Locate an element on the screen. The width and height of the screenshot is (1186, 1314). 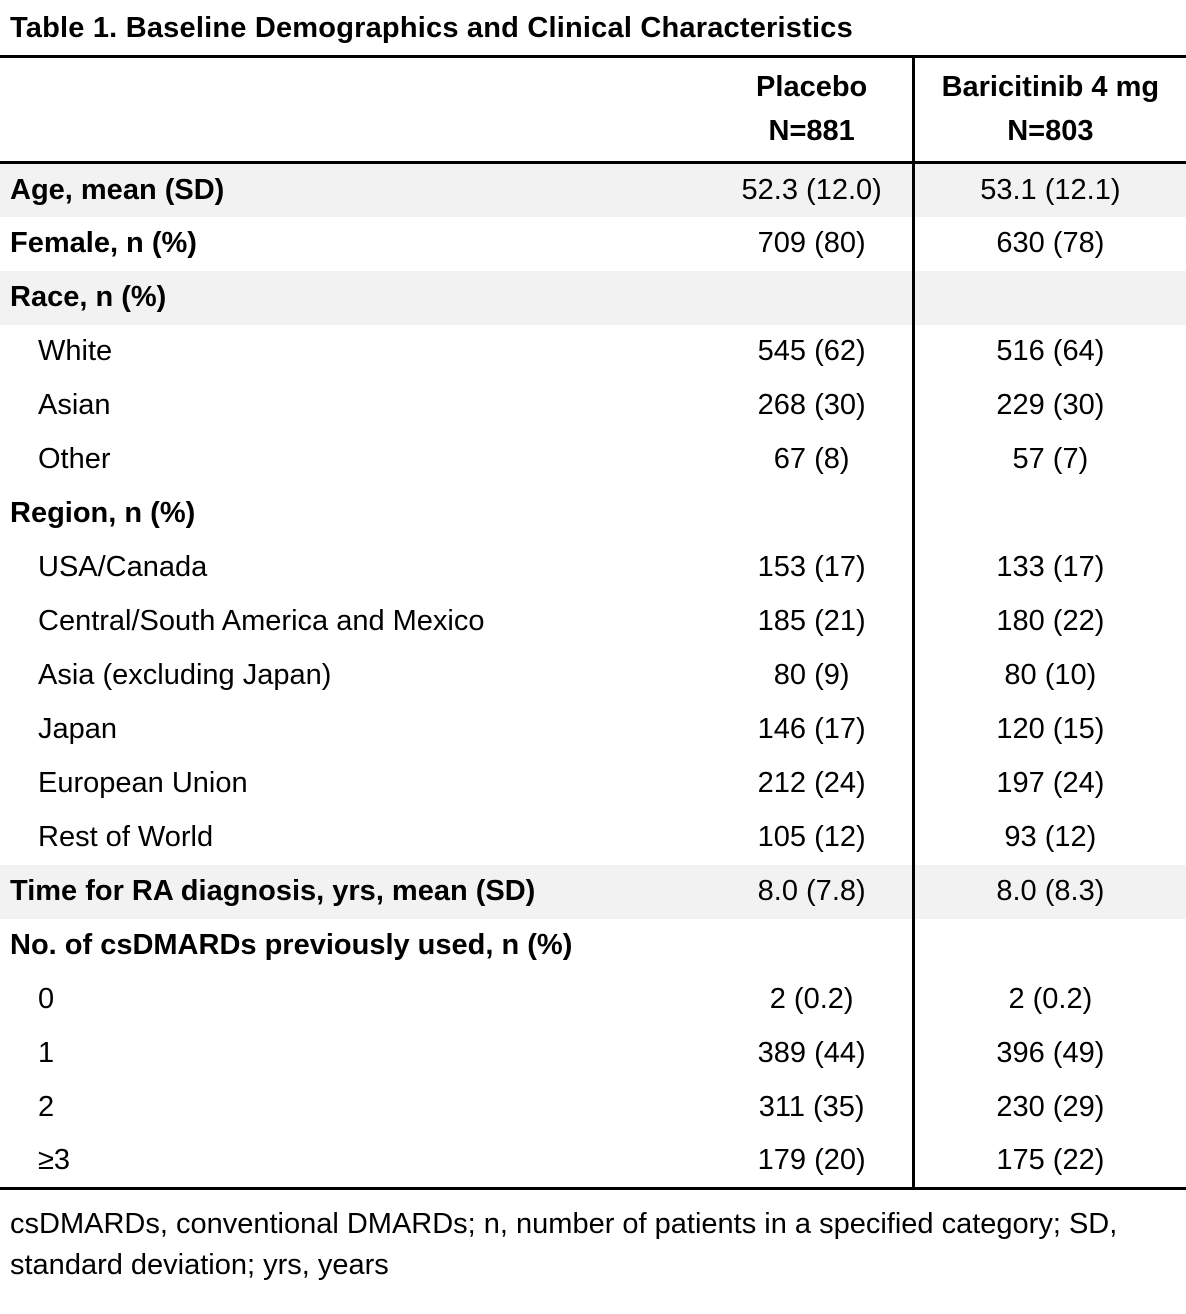
placebo-value: 67 (8) is located at coordinates (811, 459).